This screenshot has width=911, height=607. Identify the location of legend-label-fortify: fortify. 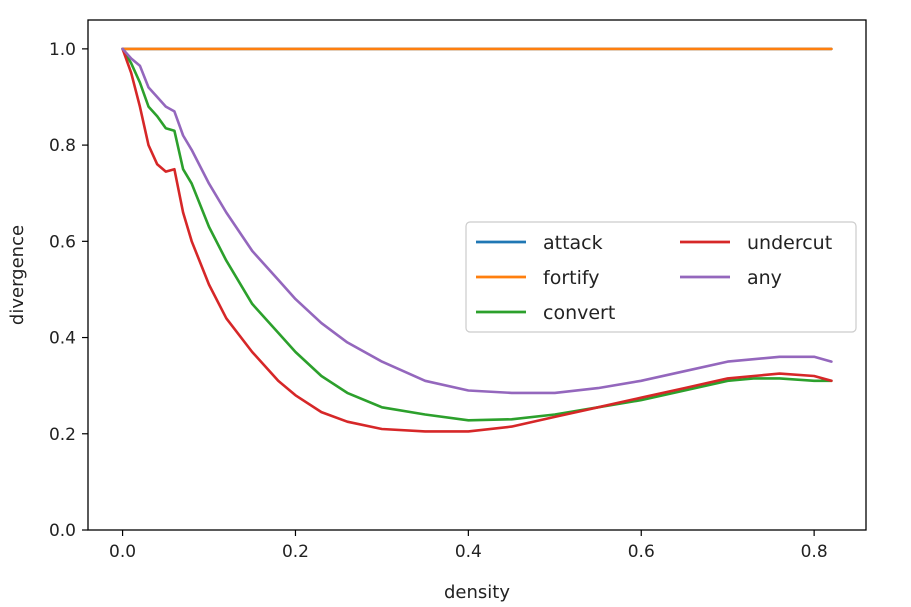
(571, 278).